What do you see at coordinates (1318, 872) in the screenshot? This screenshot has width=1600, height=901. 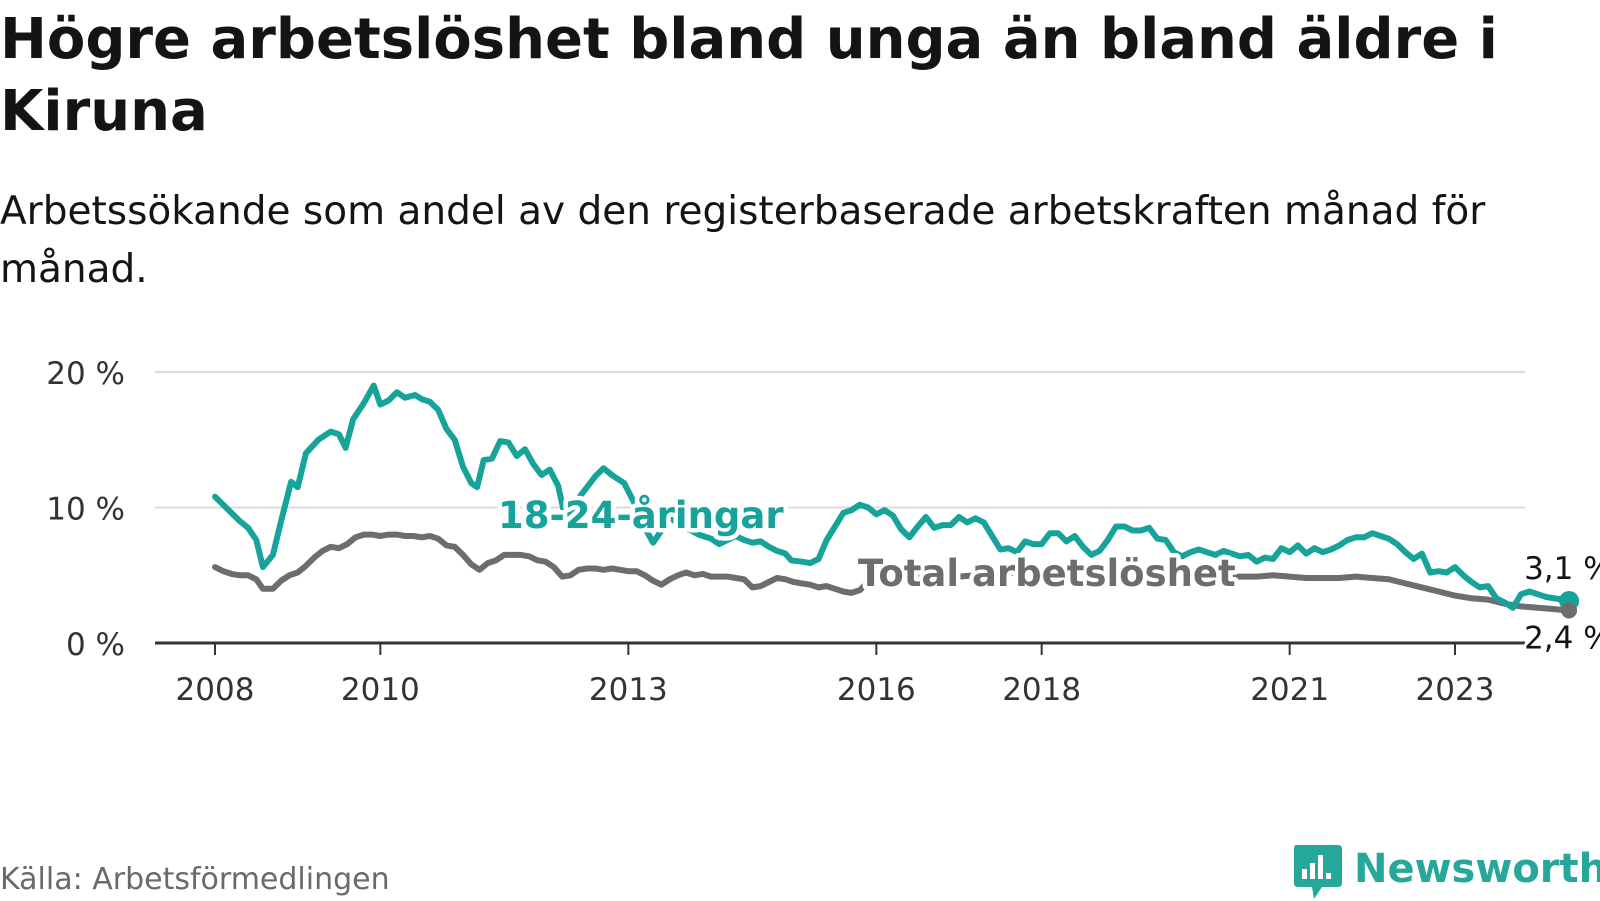 I see `newsworthy-logo-icon` at bounding box center [1318, 872].